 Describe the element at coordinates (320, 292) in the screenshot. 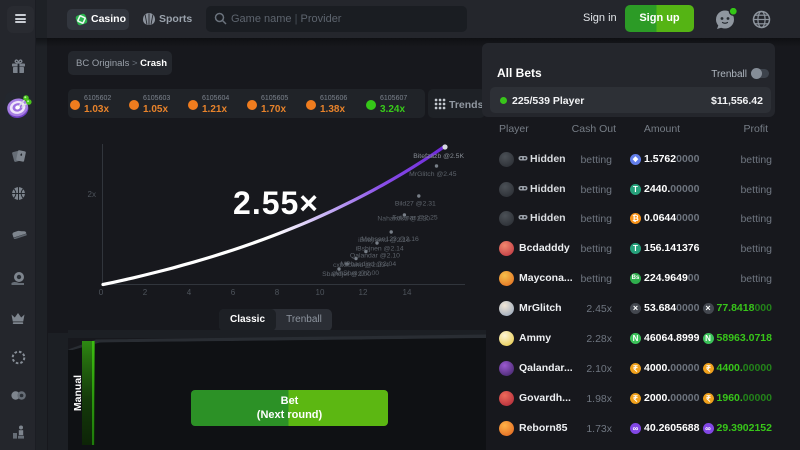

I see `svg-text: 10` at that location.